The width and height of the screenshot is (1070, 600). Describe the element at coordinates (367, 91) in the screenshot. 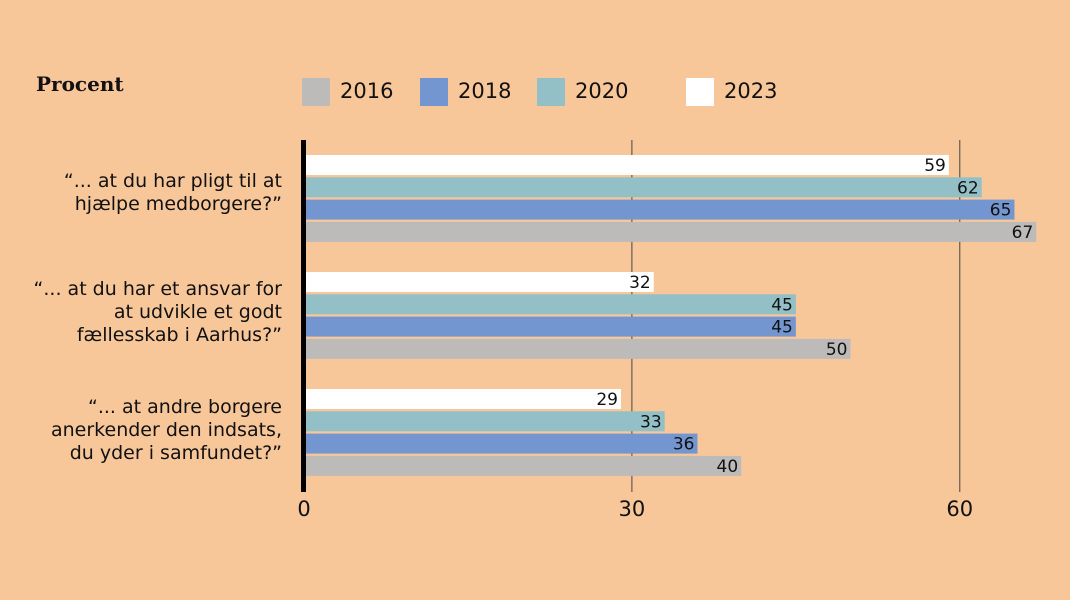

I see `legend-label-2016: 2016` at that location.